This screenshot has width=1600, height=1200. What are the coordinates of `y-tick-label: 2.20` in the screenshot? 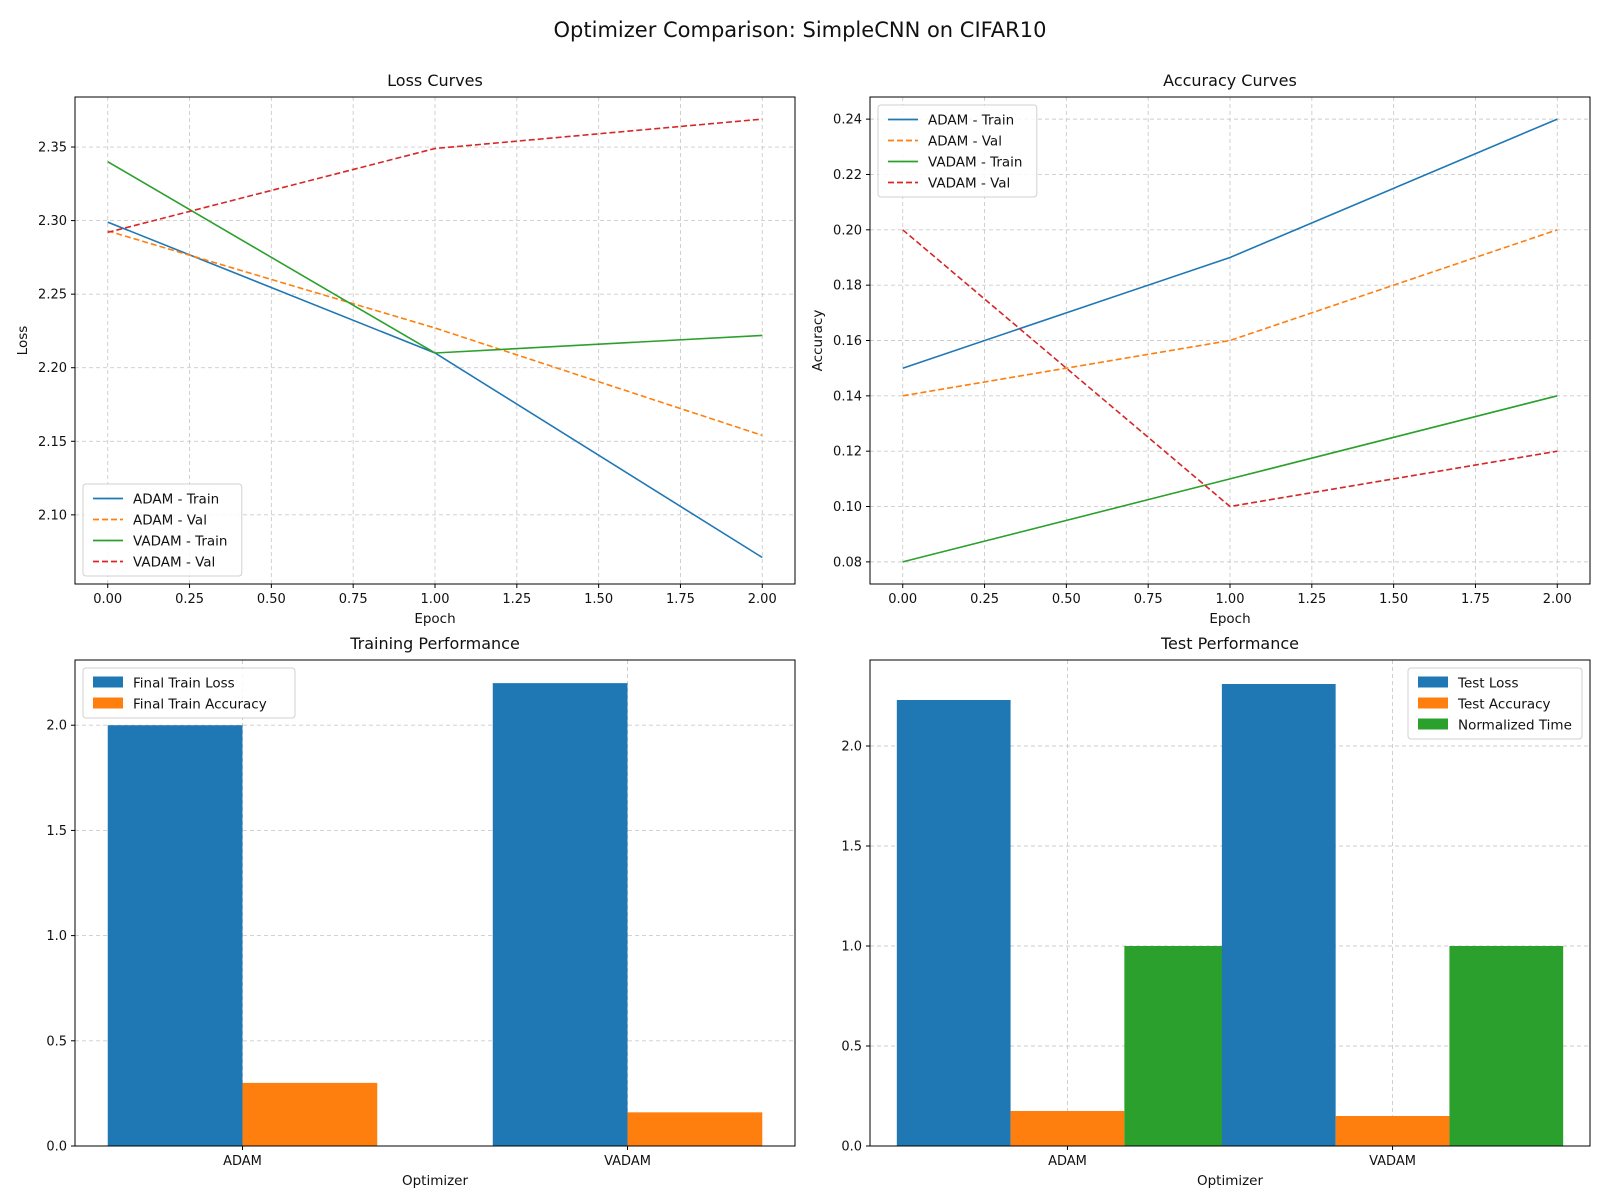 It's located at (52, 368).